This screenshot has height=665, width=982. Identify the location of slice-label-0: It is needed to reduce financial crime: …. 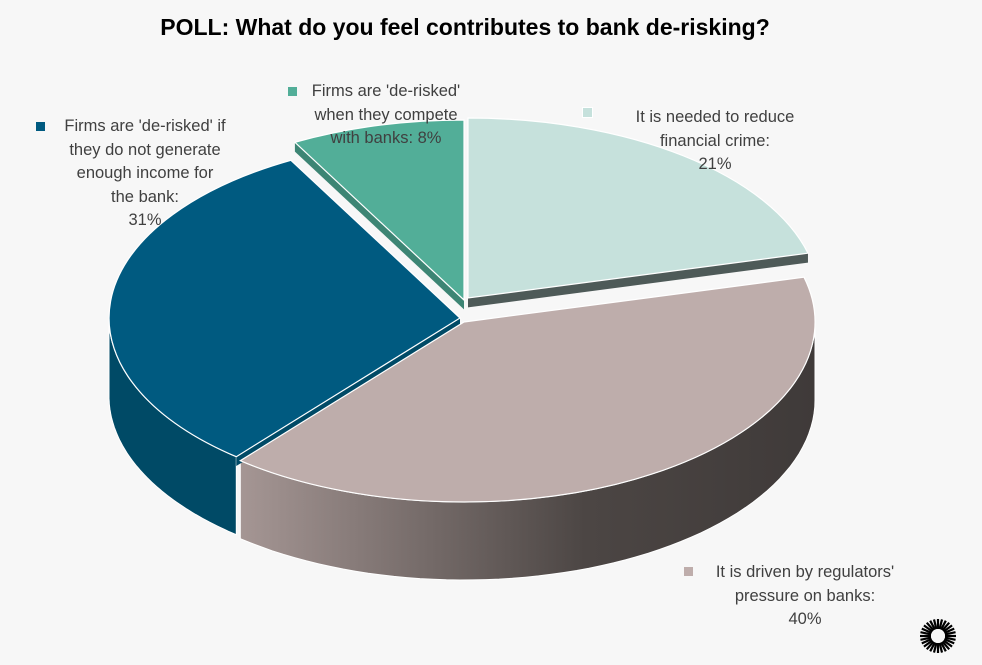
(706, 141).